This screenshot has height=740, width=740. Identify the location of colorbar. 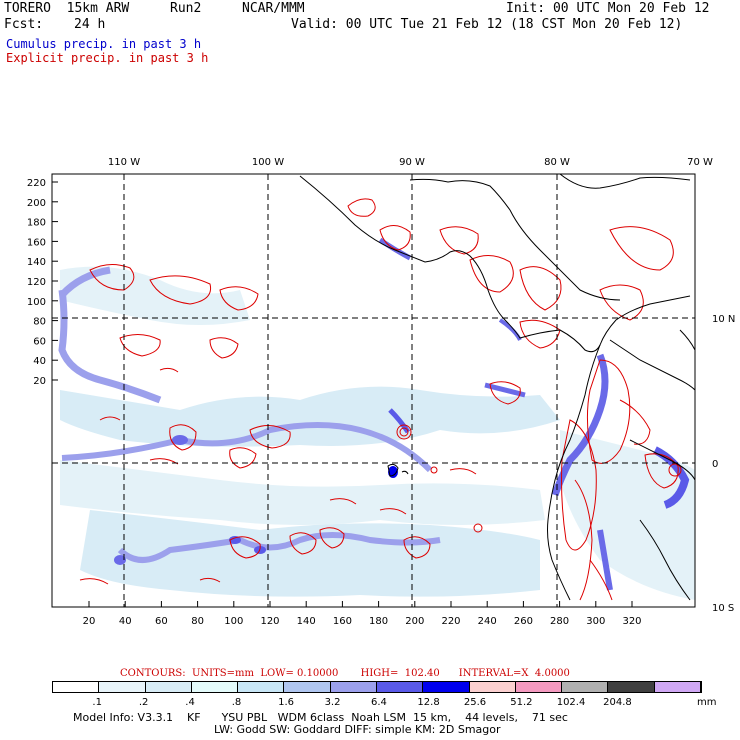
(377, 687).